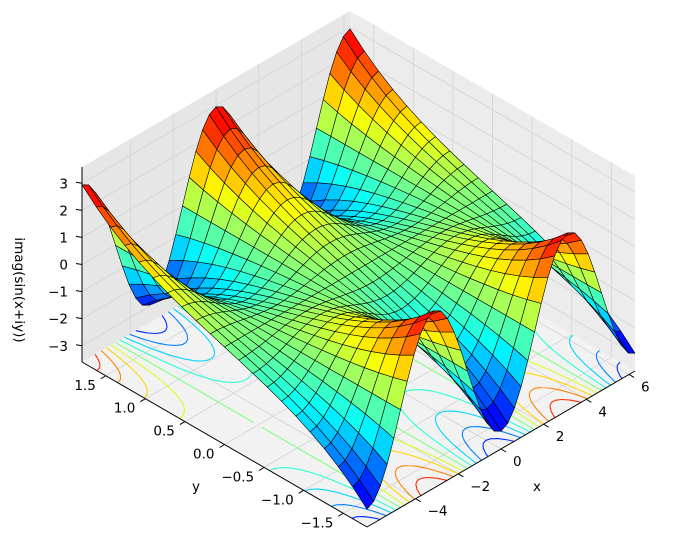 This screenshot has height=549, width=676. What do you see at coordinates (237, 477) in the screenshot?
I see `y-tick-label: −0.5` at bounding box center [237, 477].